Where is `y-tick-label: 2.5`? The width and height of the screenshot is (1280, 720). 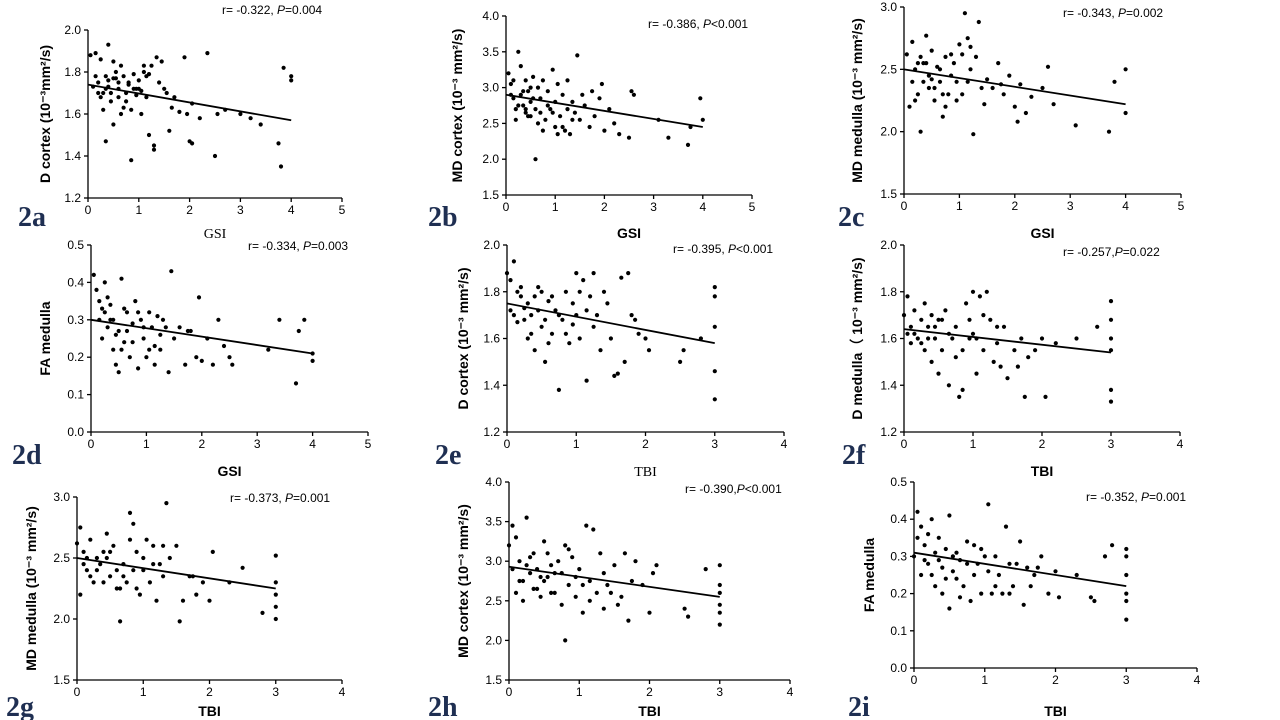 y-tick-label: 2.5 is located at coordinates (490, 123).